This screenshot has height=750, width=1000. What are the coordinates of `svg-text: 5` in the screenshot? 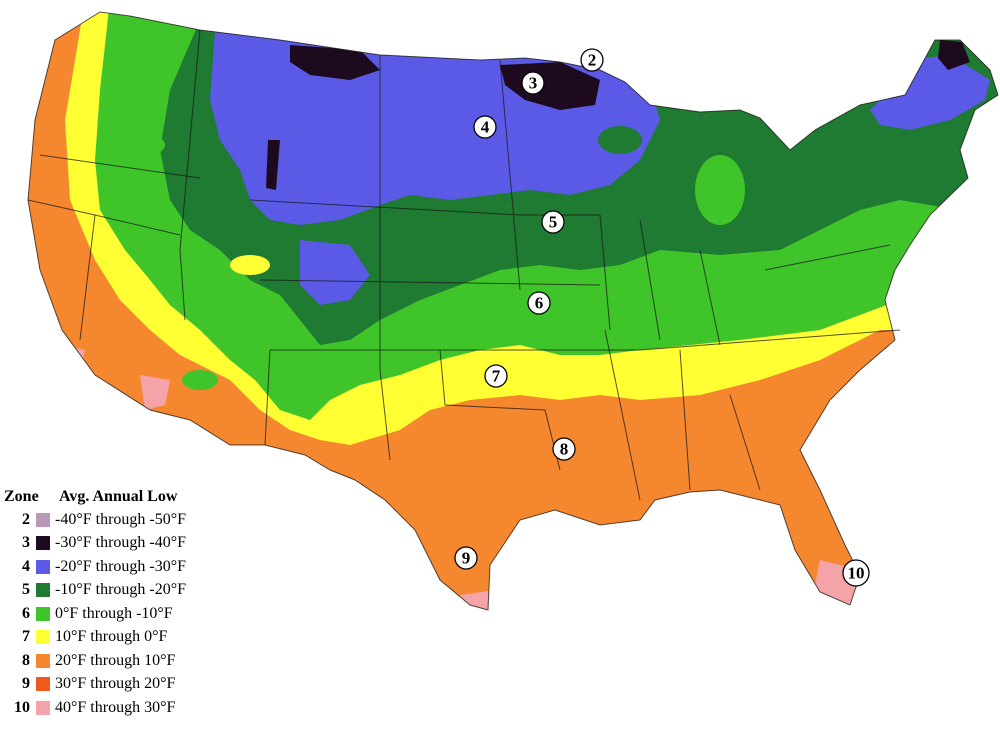 It's located at (553, 222).